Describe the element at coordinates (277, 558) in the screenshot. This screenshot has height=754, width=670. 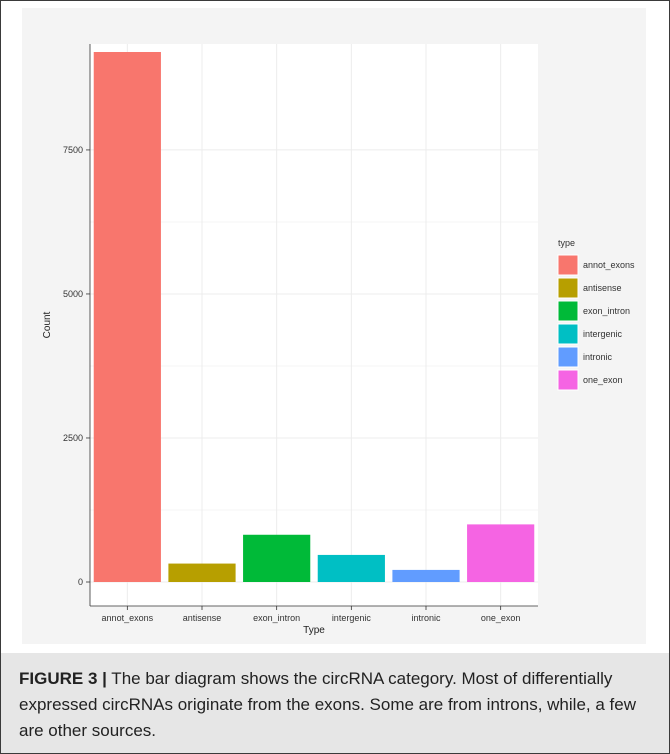
I see `bar-exon_intron` at that location.